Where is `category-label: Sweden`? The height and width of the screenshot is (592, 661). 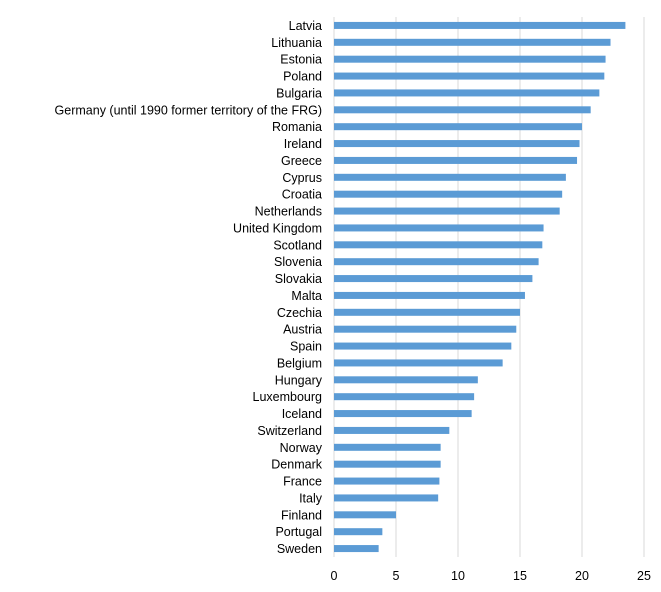 category-label: Sweden is located at coordinates (299, 549).